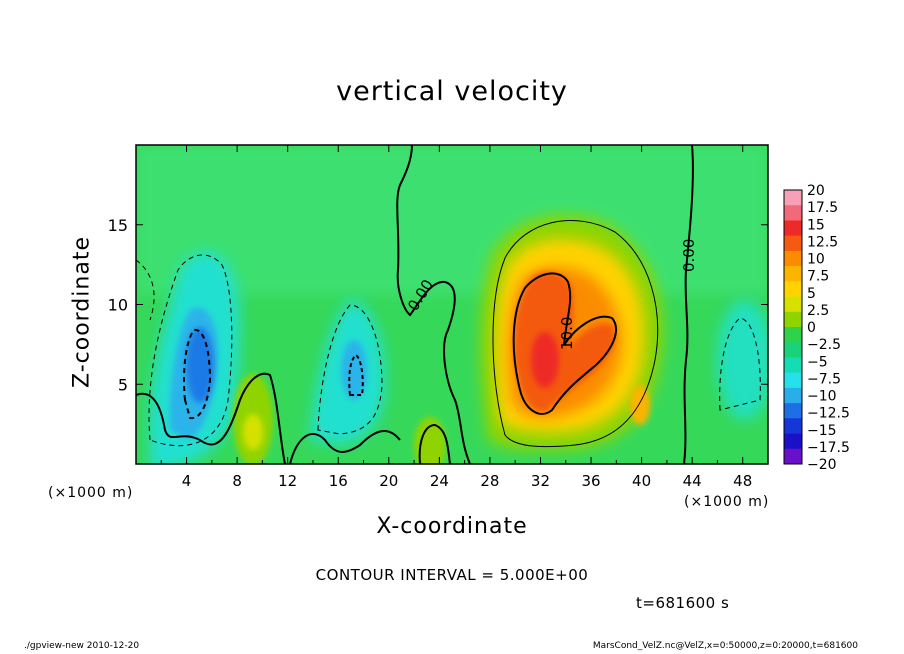 This screenshot has height=654, width=904. What do you see at coordinates (388, 481) in the screenshot?
I see `x-tick-label: 20` at bounding box center [388, 481].